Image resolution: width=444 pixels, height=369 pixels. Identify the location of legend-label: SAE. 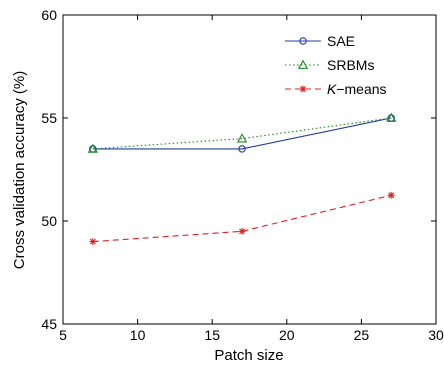
(341, 41).